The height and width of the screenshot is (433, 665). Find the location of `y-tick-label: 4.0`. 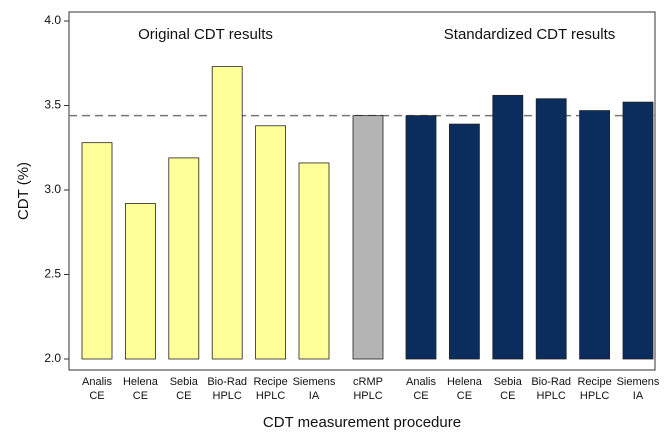

y-tick-label: 4.0 is located at coordinates (52, 20).